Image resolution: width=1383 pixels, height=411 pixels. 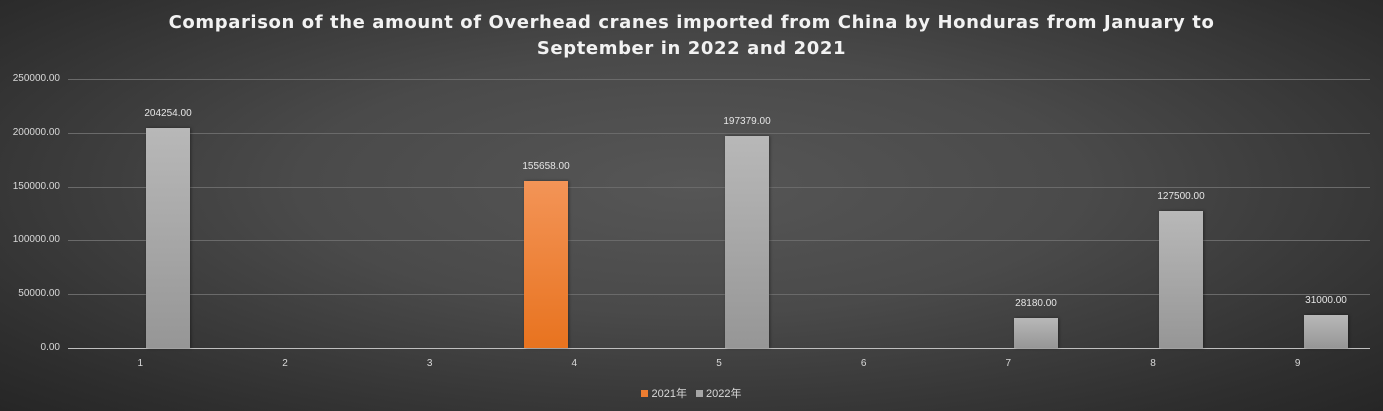 What do you see at coordinates (36, 132) in the screenshot?
I see `y-tick-label: 200000.00` at bounding box center [36, 132].